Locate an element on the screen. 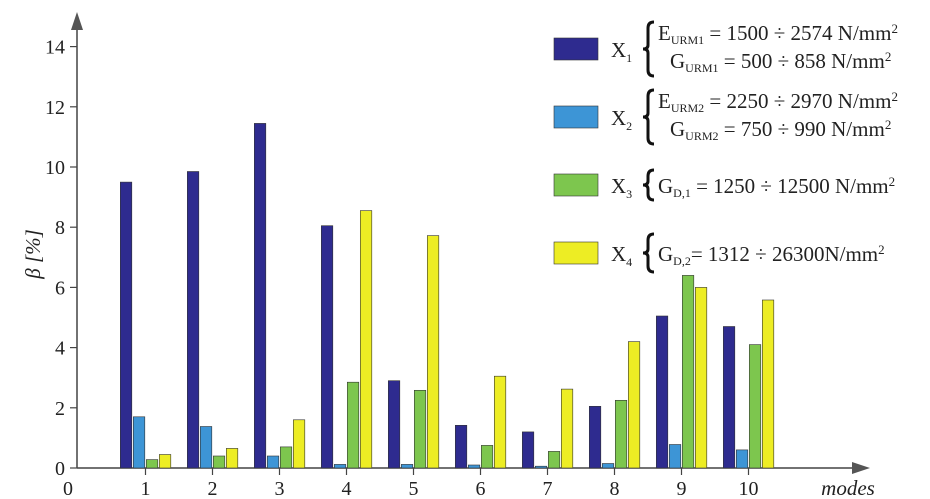 This screenshot has width=930, height=499. x-tick-label: 1 is located at coordinates (146, 488).